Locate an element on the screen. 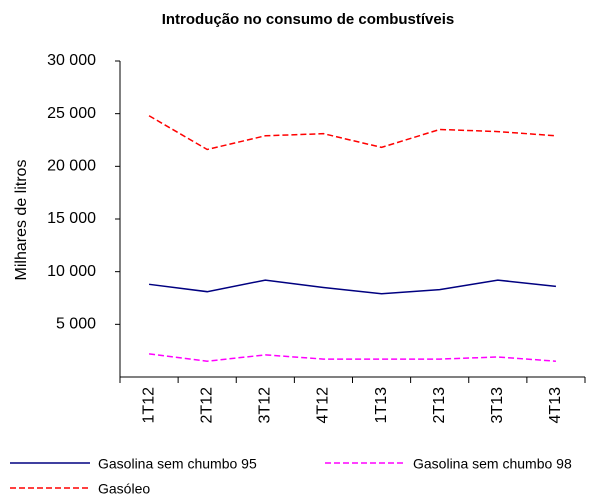  y-tick-label: 20 000 is located at coordinates (71, 166).